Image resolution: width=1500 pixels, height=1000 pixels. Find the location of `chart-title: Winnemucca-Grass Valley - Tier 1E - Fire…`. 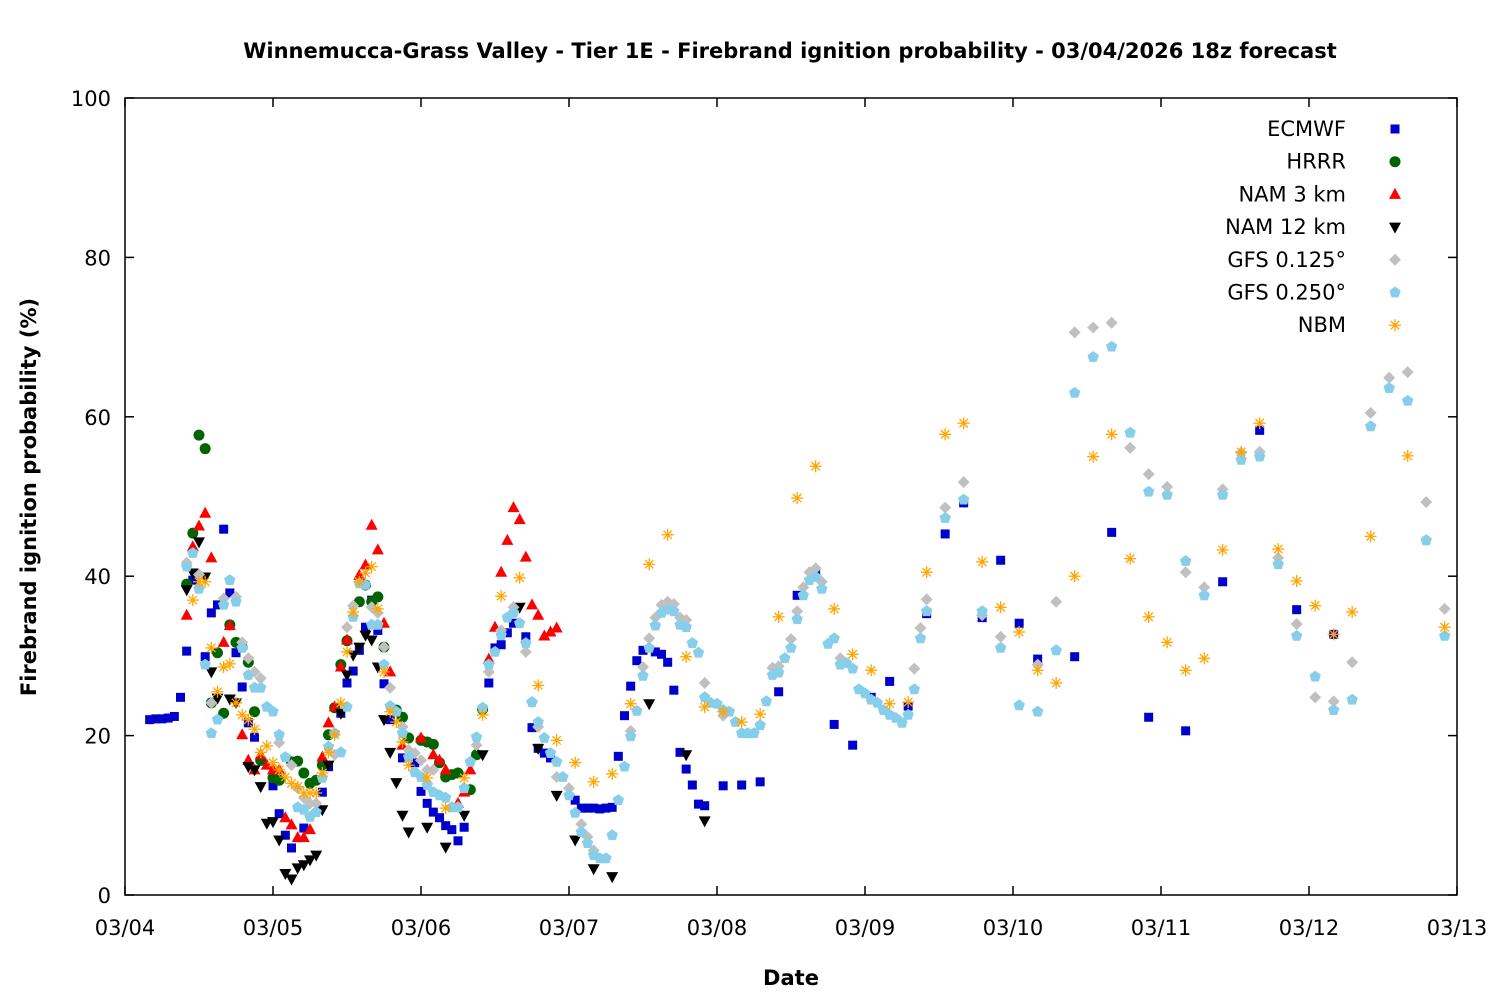

chart-title: Winnemucca-Grass Valley - Tier 1E - Fire… is located at coordinates (790, 51).